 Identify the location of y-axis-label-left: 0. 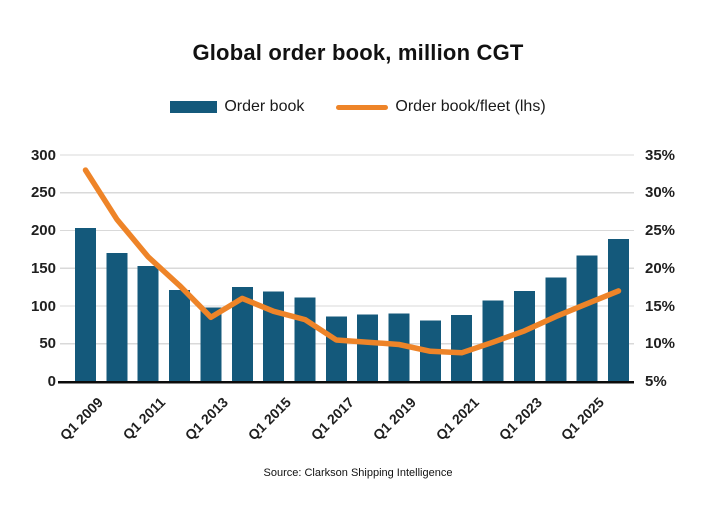
(51, 381).